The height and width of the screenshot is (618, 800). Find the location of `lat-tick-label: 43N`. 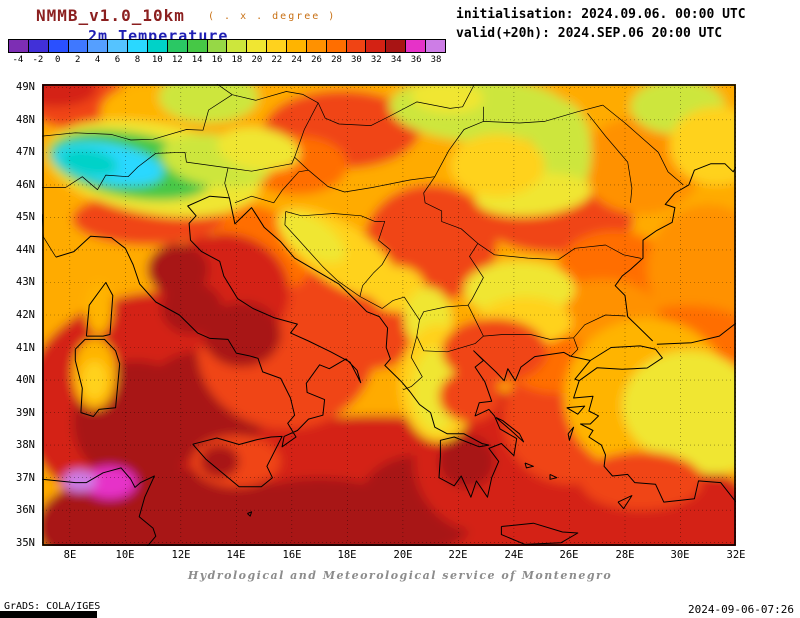

lat-tick-label: 43N is located at coordinates (25, 282).